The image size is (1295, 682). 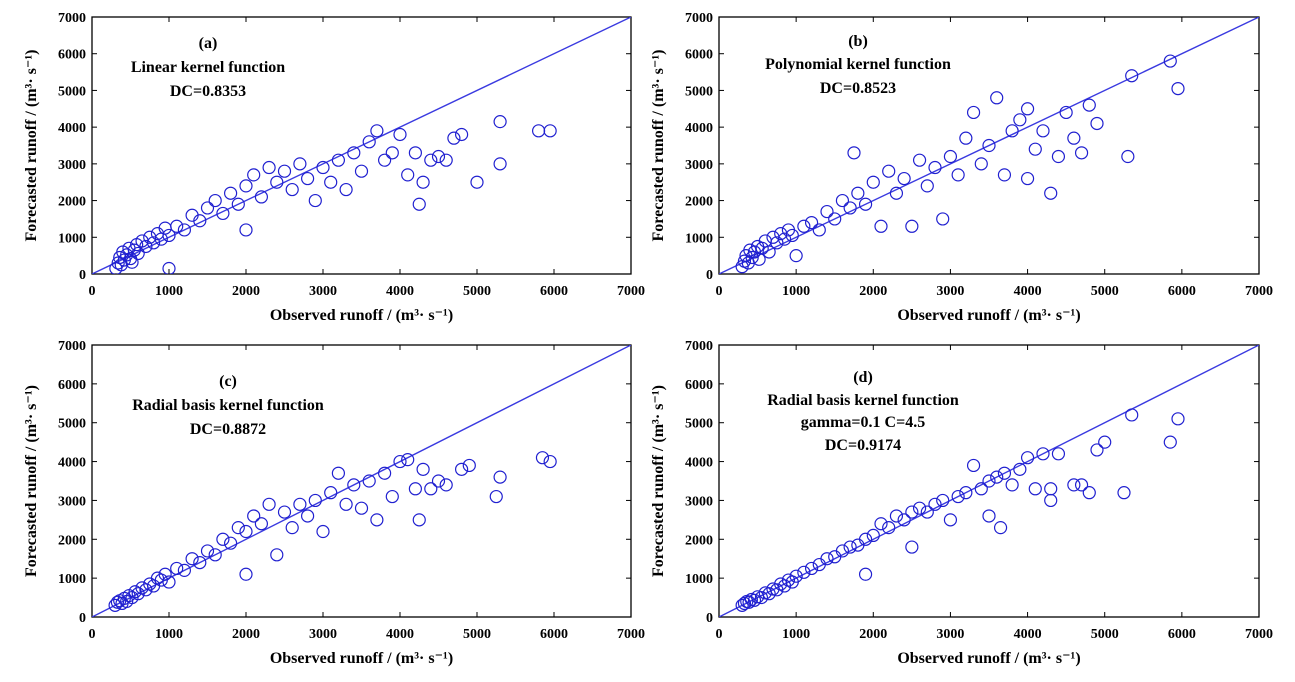 What do you see at coordinates (82, 618) in the screenshot?
I see `y-tick-label: 0` at bounding box center [82, 618].